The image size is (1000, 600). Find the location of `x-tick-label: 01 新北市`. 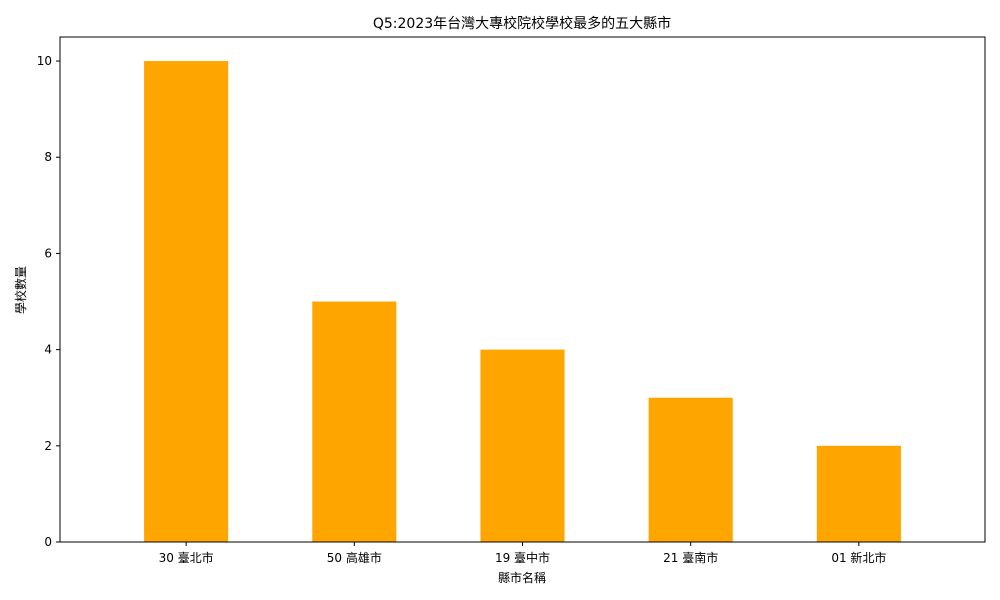

x-tick-label: 01 新北市 is located at coordinates (858, 557).